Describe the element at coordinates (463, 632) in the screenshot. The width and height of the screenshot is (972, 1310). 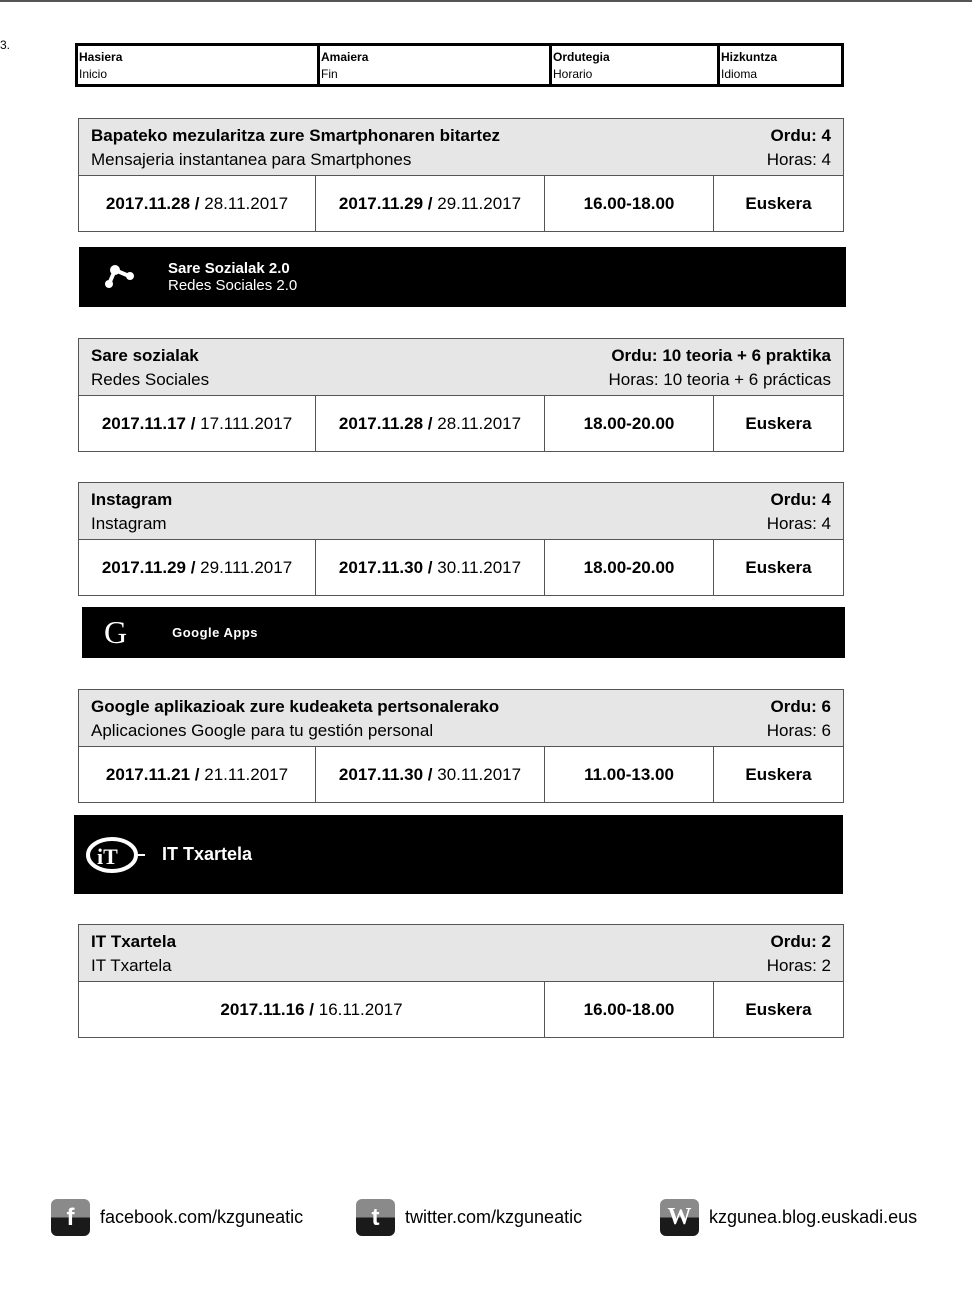
I see `banner-google-apps: G Google Apps` at that location.